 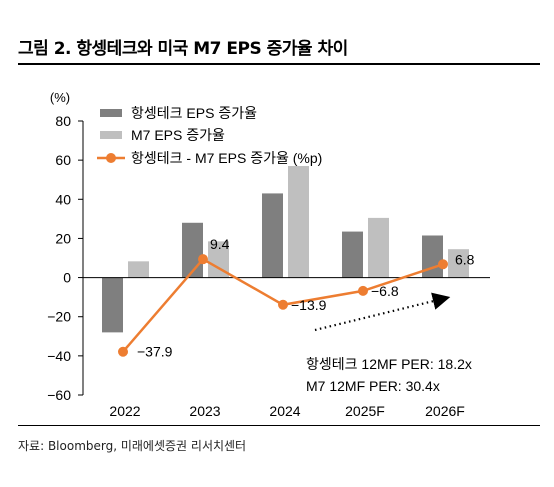 I want to click on bar-hstech-2025F, so click(x=352, y=254).